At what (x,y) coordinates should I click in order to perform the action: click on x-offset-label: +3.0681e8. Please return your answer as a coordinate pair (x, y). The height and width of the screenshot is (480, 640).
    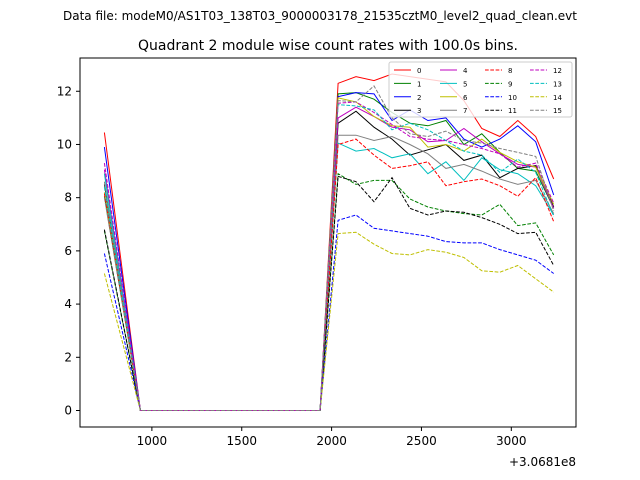
    Looking at the image, I should click on (542, 462).